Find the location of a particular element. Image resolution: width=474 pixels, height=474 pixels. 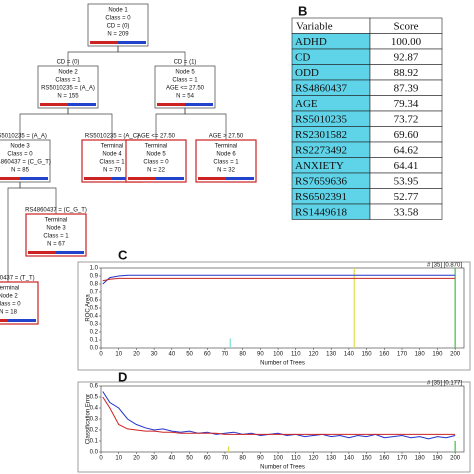

x-tick-label: 60 is located at coordinates (207, 355).